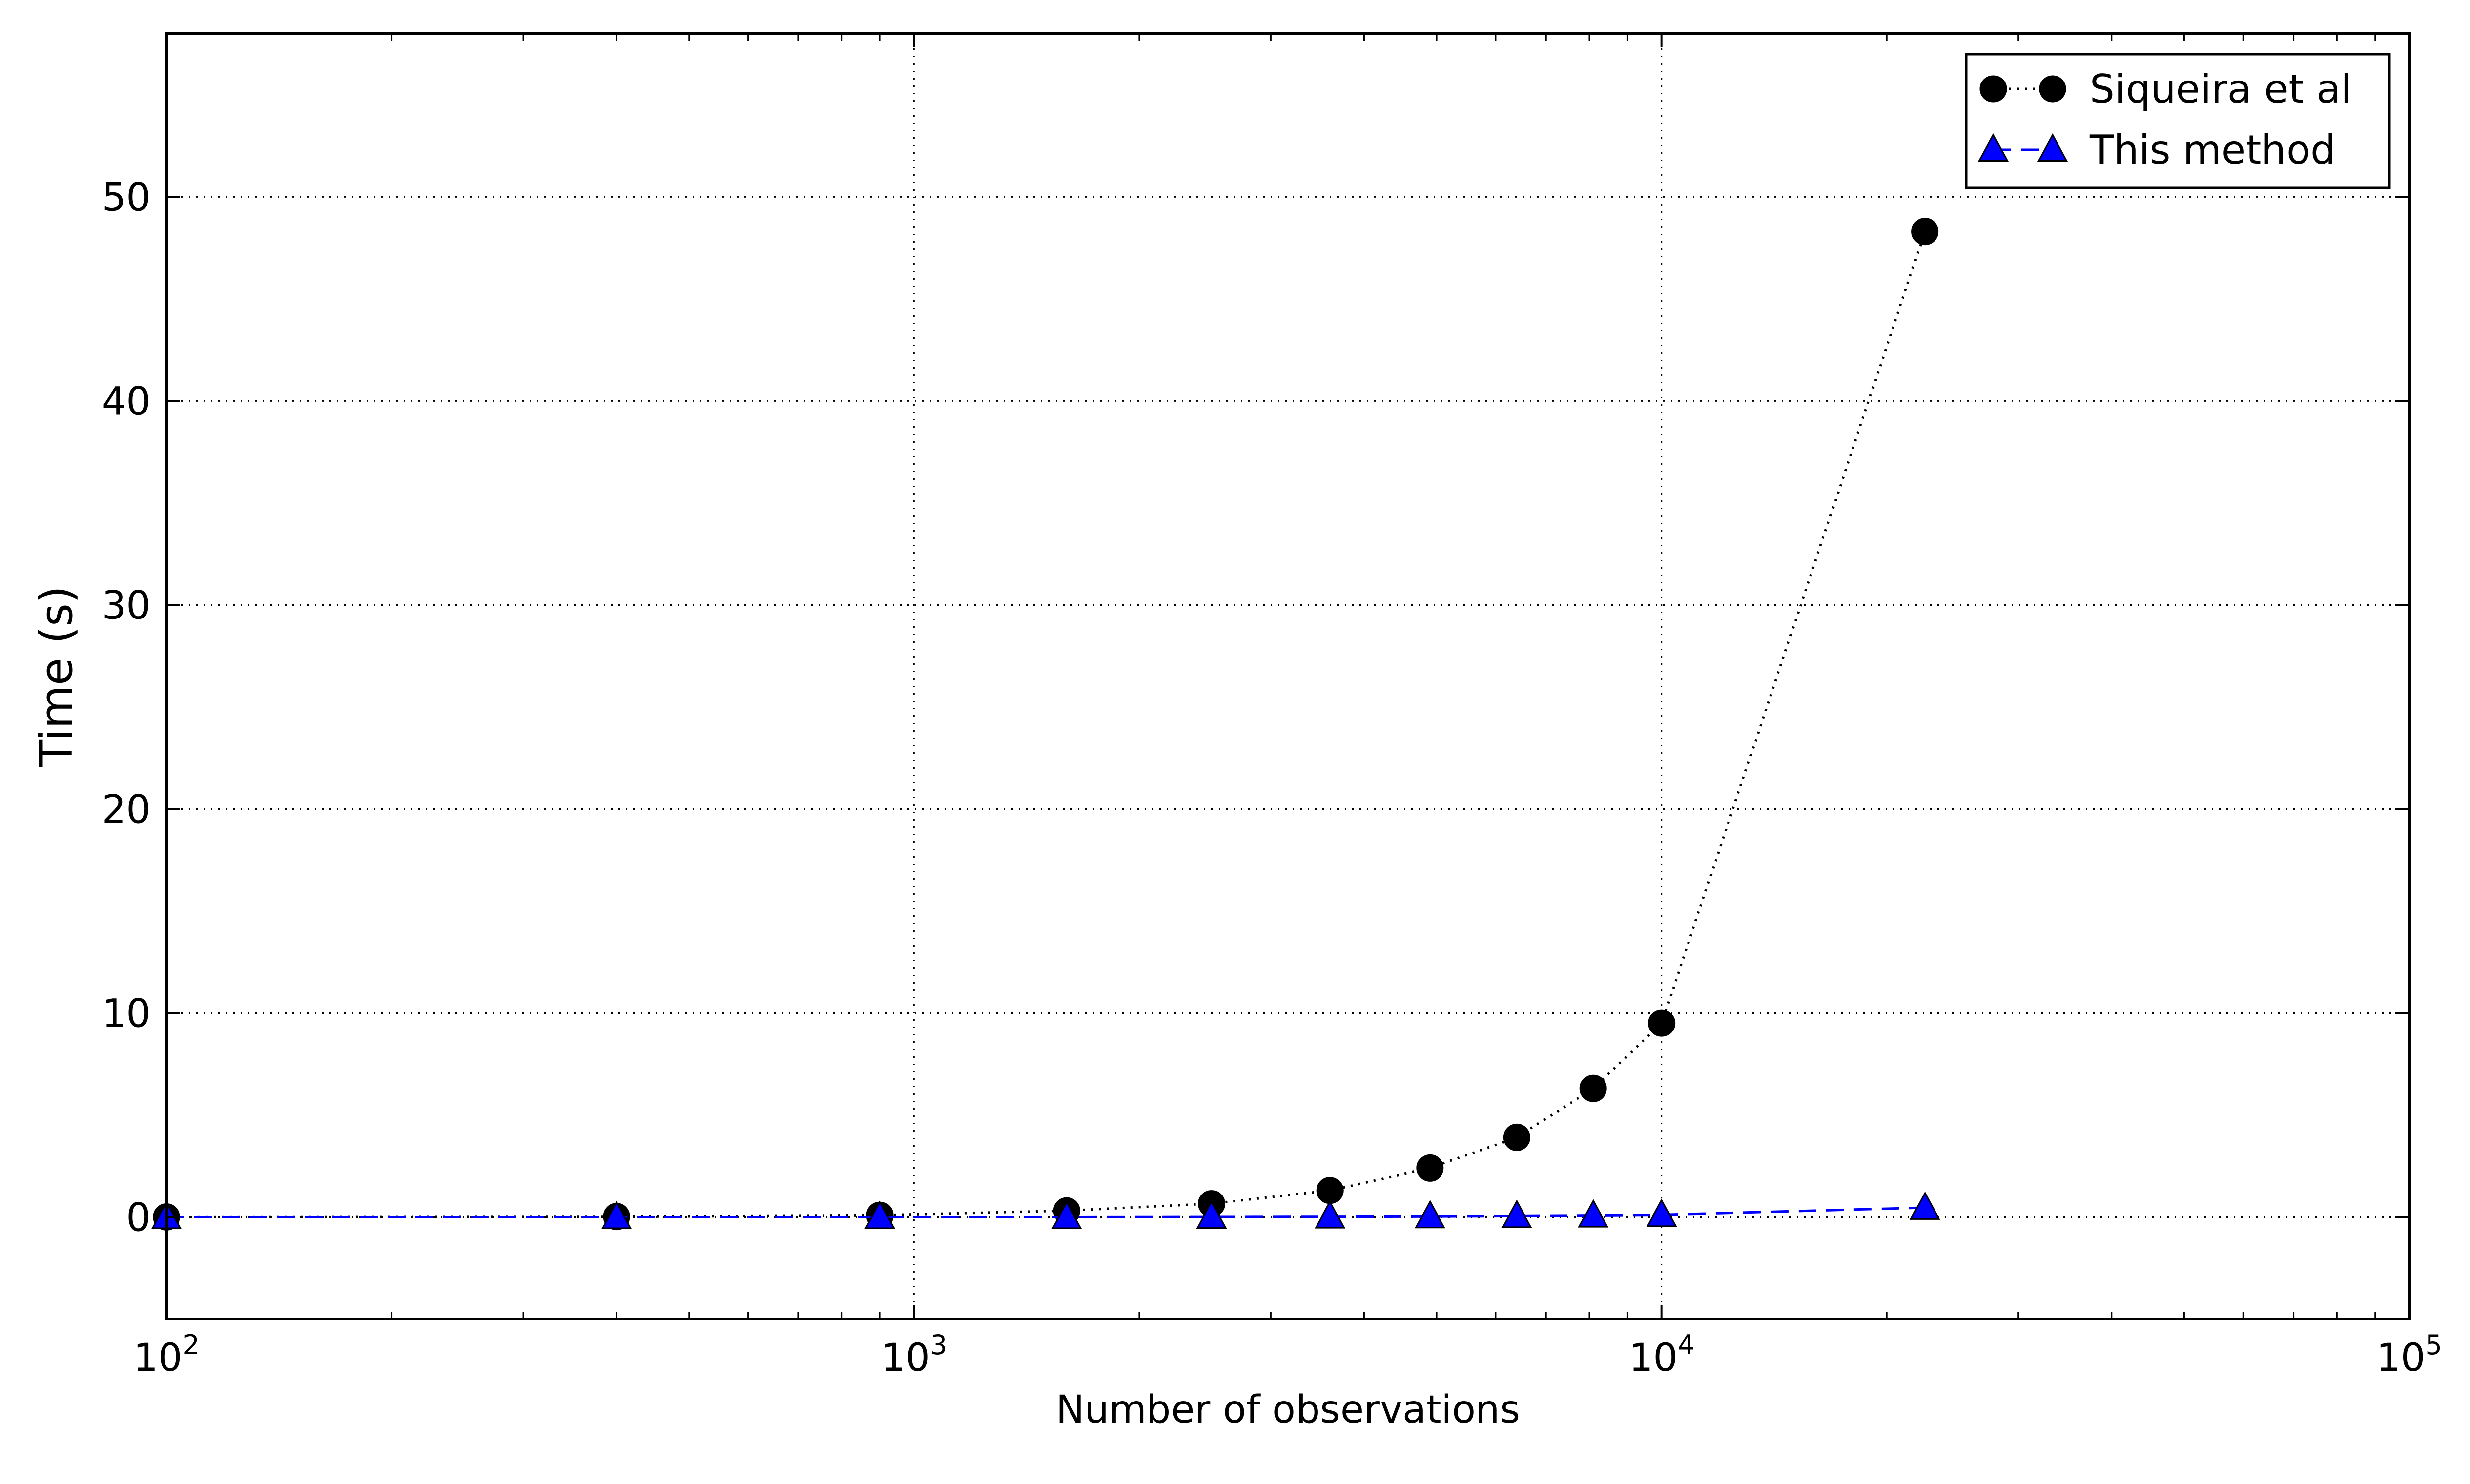 This screenshot has height=1484, width=2470. Describe the element at coordinates (2409, 1354) in the screenshot. I see `x-tick-label: 10⁵` at that location.